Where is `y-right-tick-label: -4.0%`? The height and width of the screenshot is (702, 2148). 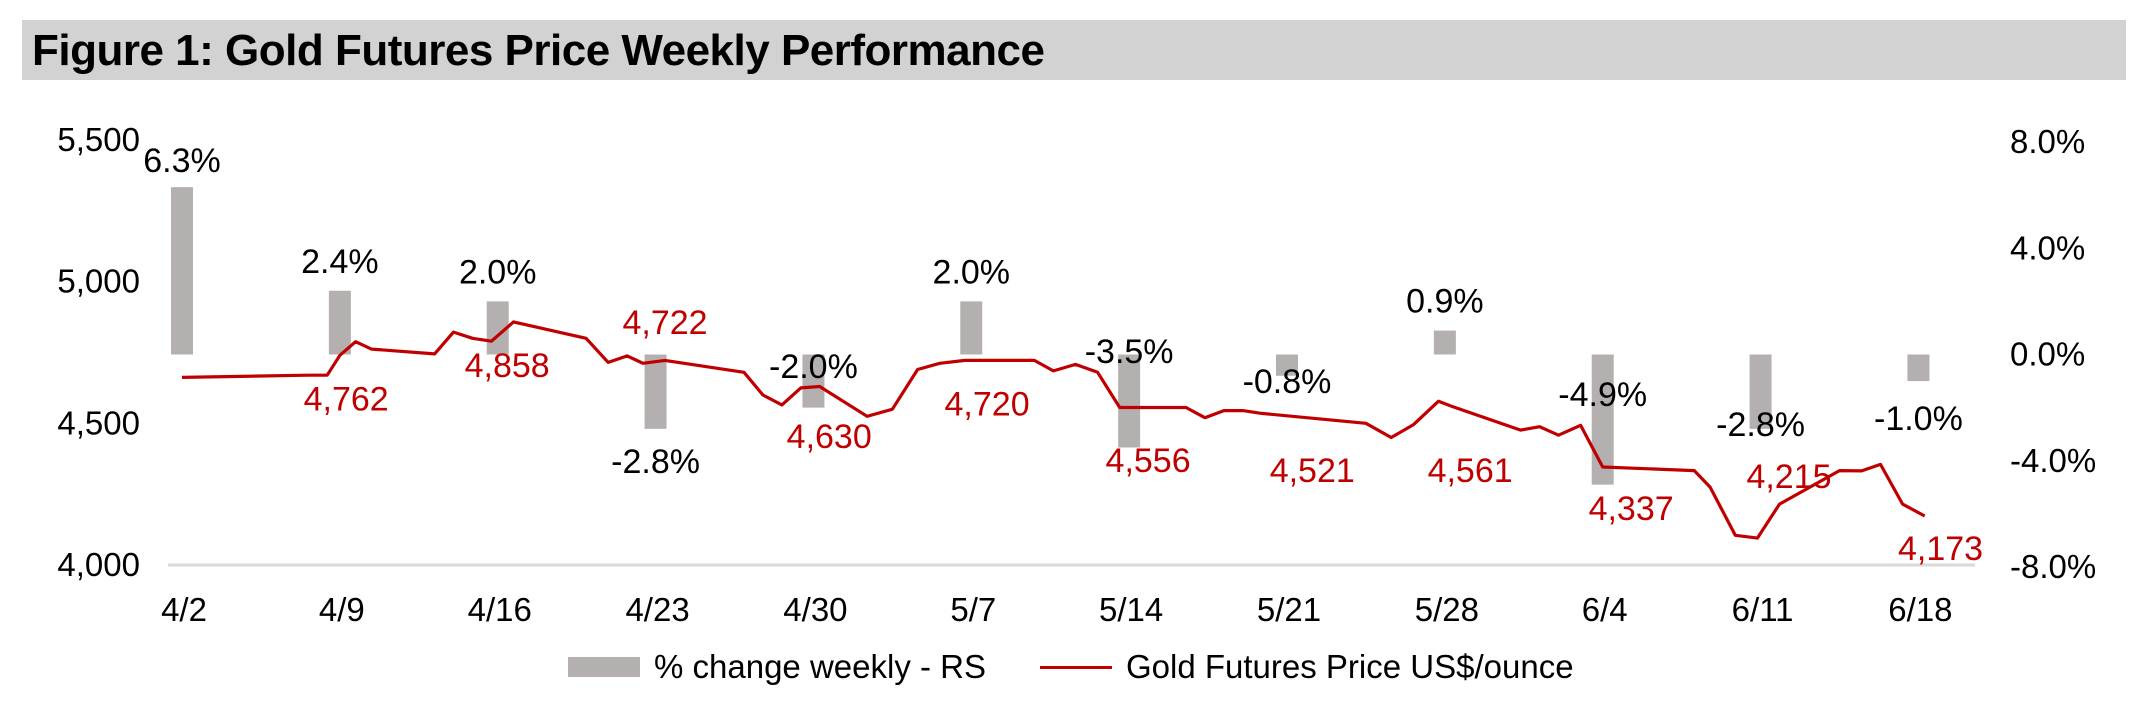 y-right-tick-label: -4.0% is located at coordinates (2053, 460).